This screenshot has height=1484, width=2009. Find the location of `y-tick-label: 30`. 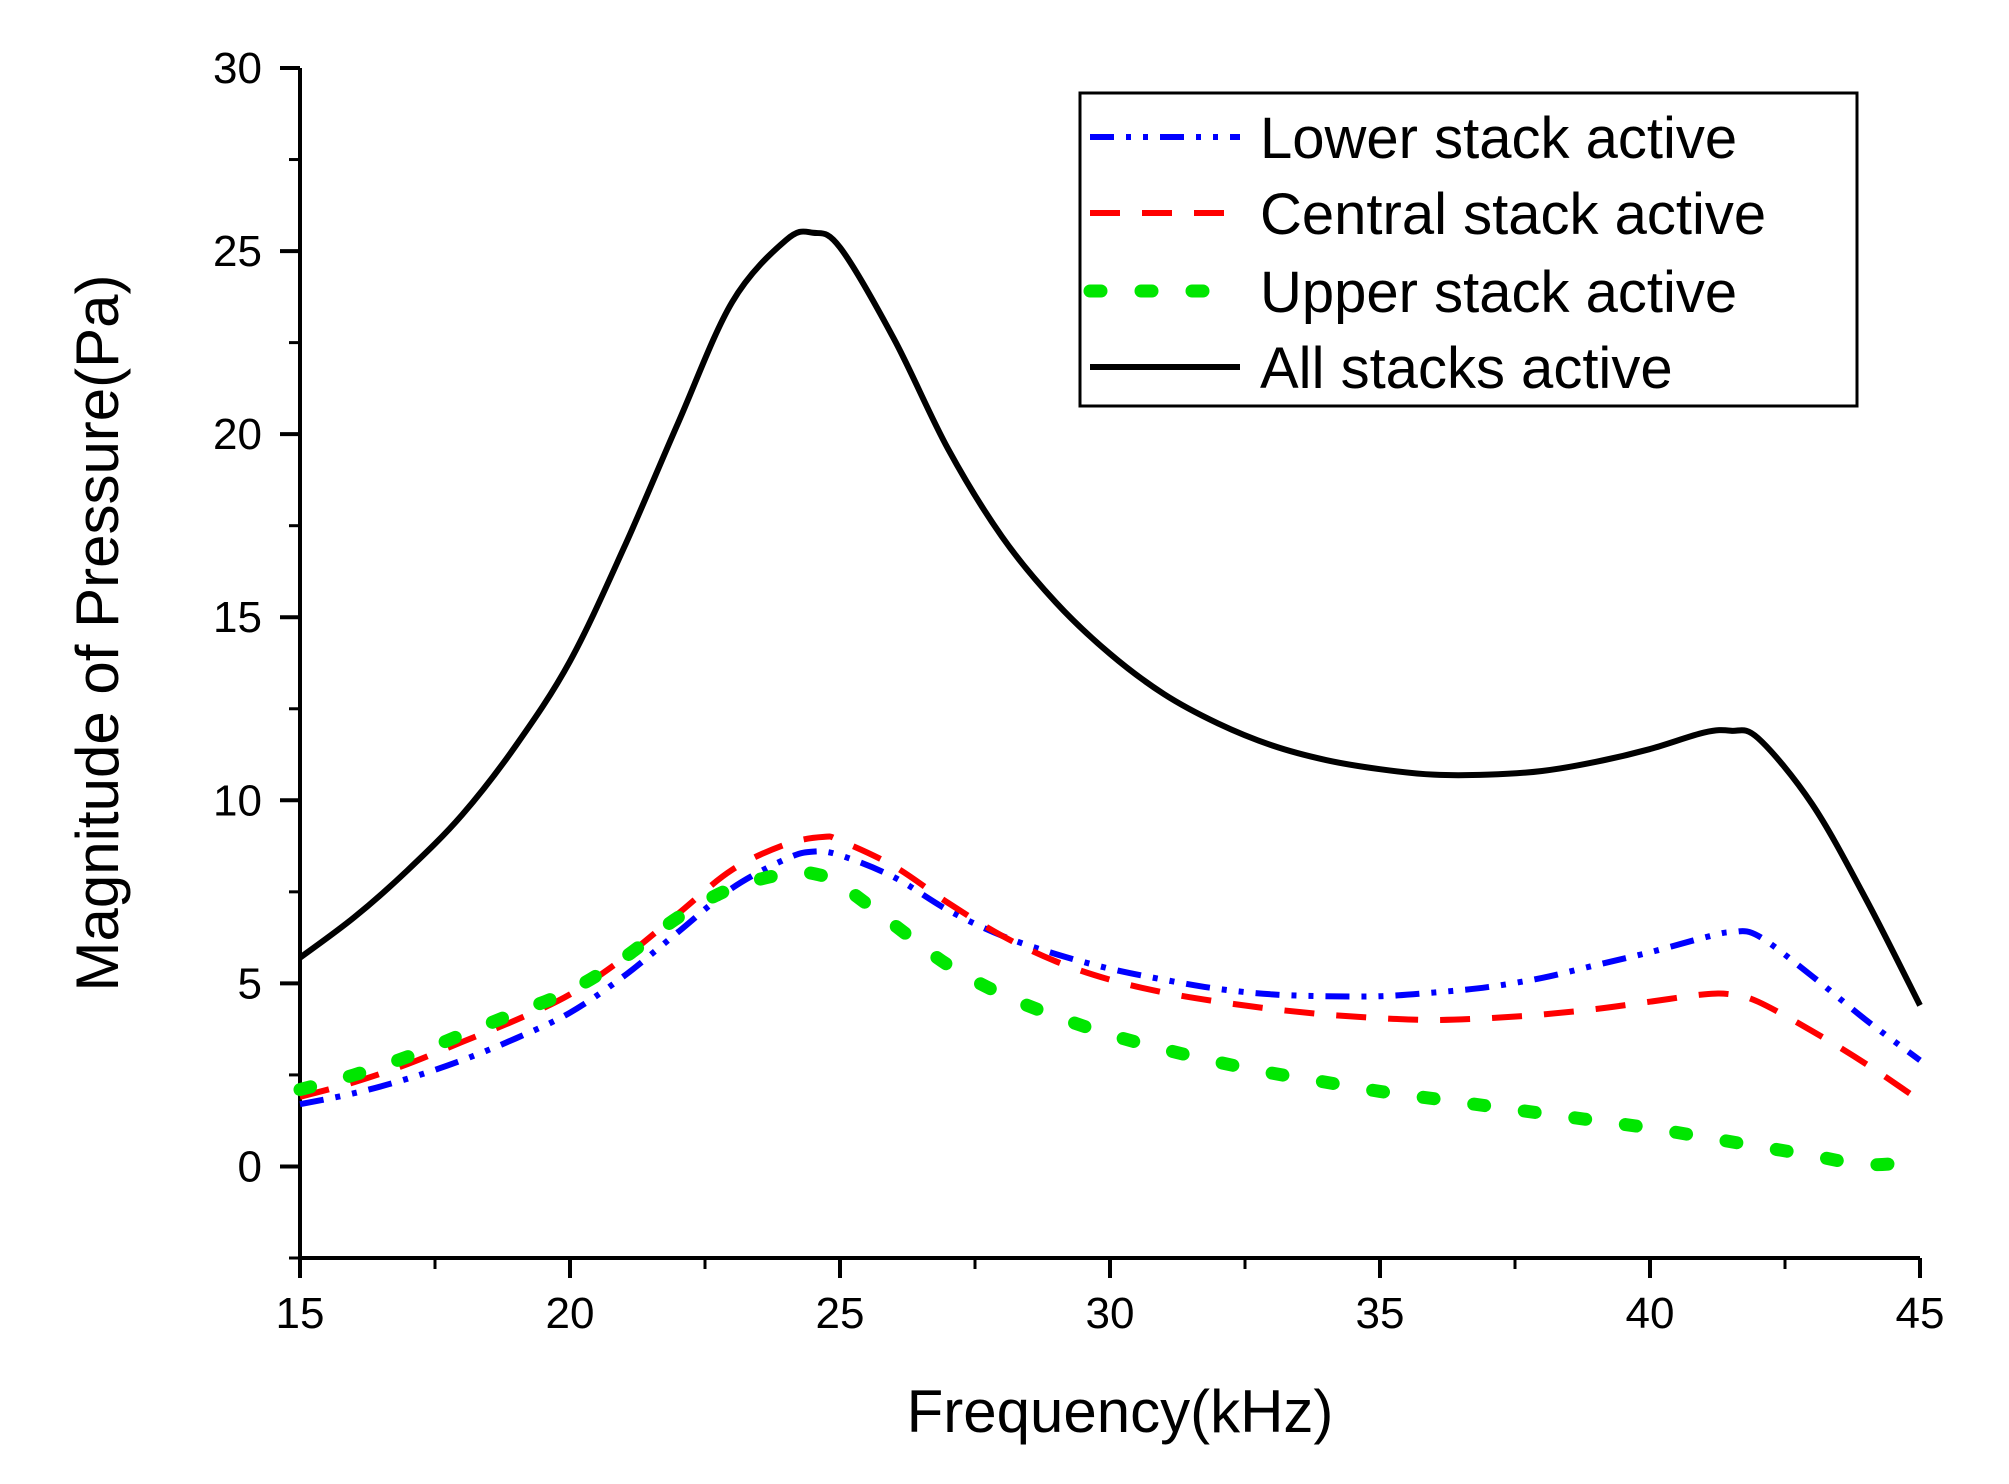

y-tick-label: 30 is located at coordinates (237, 68).